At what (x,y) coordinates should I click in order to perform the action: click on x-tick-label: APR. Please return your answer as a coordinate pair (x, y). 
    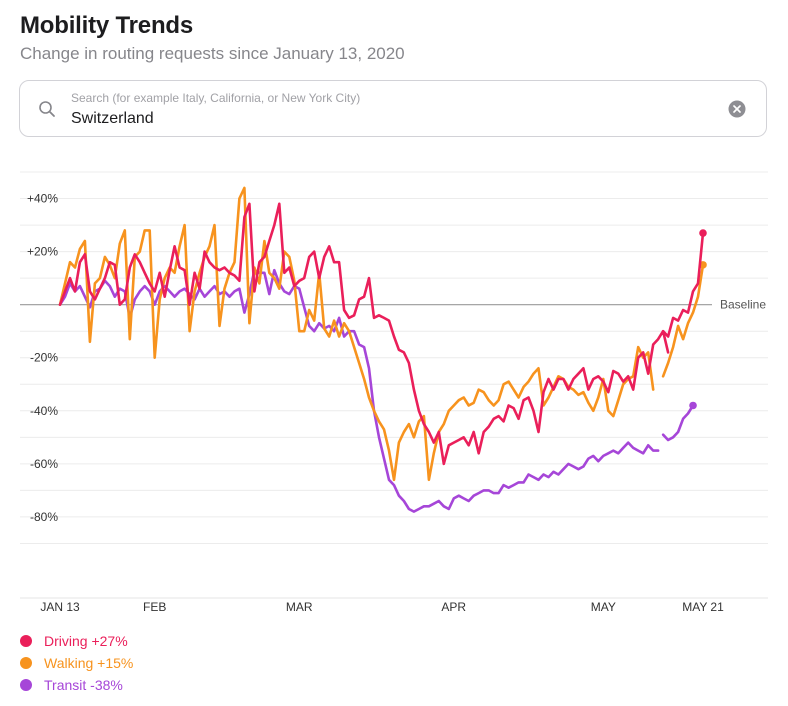
    Looking at the image, I should click on (453, 607).